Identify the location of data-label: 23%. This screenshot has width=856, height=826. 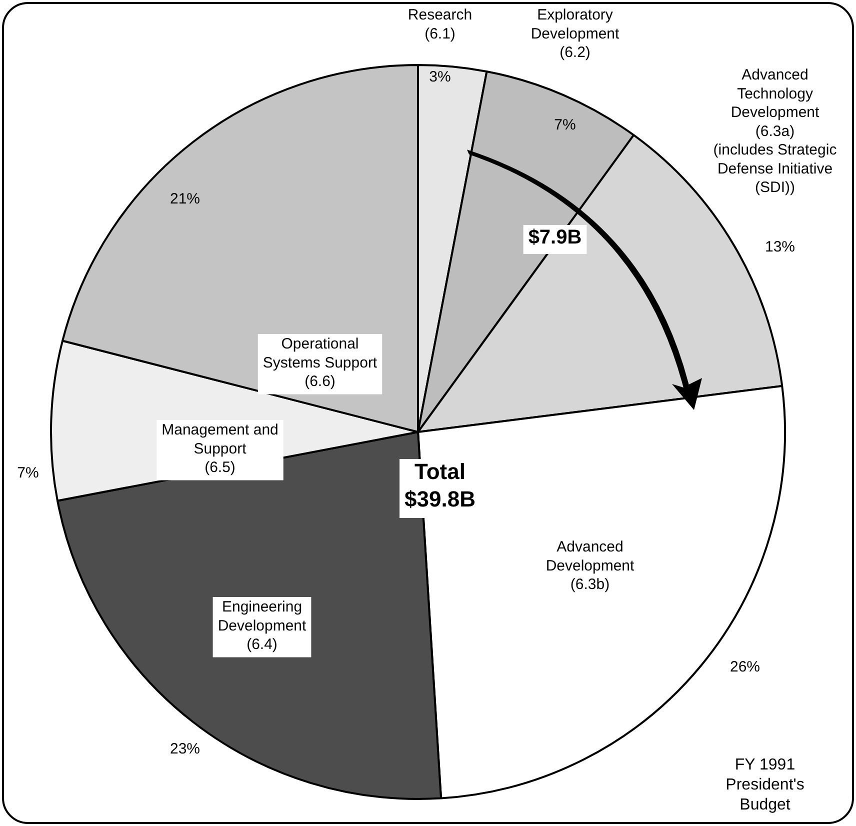
(185, 749).